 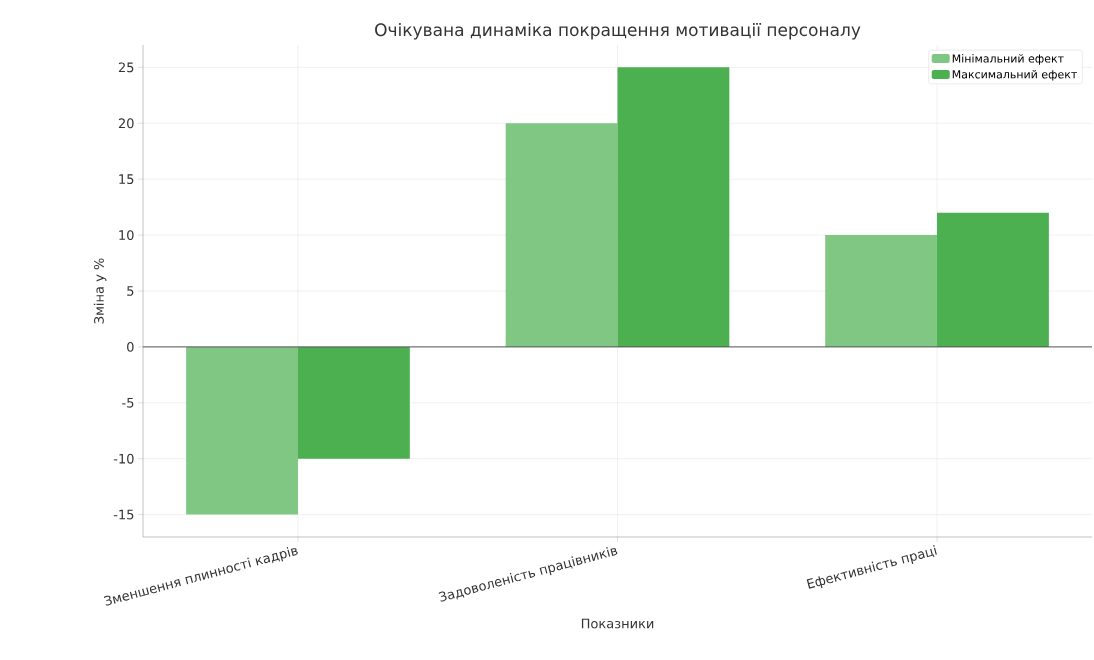 What do you see at coordinates (126, 67) in the screenshot?
I see `y-tick-label: 25` at bounding box center [126, 67].